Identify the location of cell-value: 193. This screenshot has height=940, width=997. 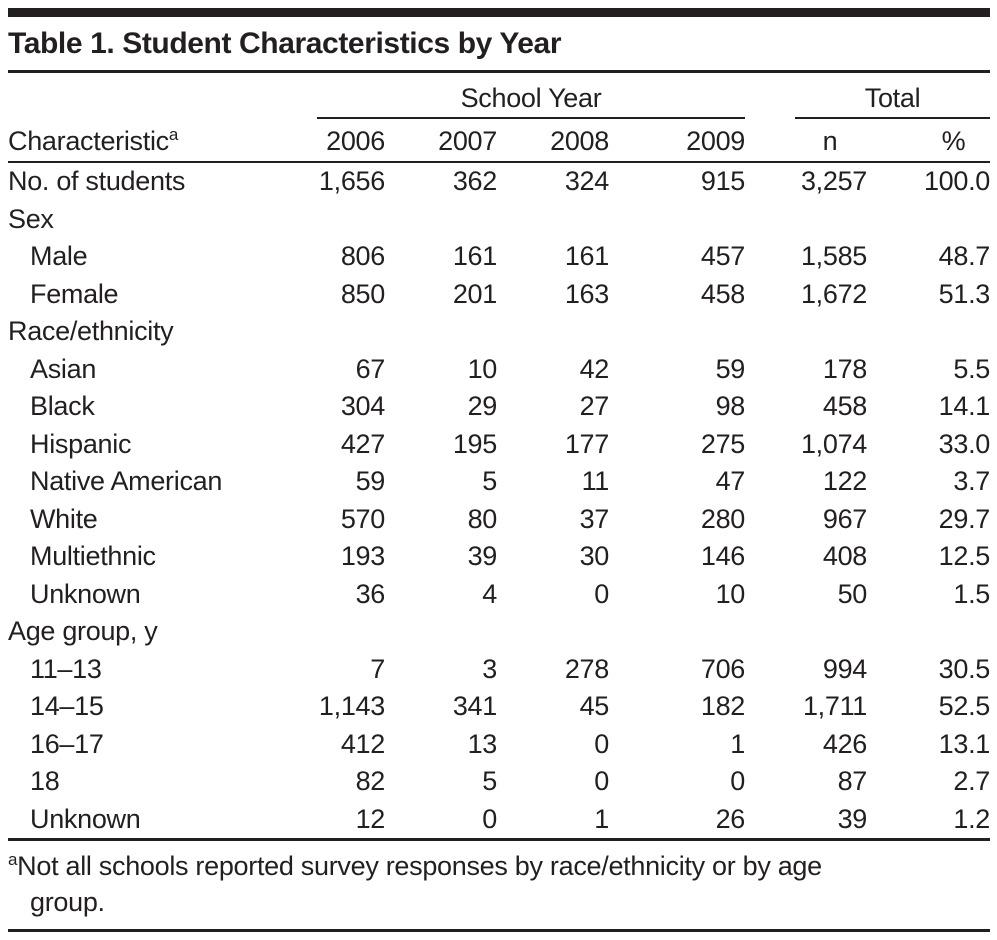
(362, 556).